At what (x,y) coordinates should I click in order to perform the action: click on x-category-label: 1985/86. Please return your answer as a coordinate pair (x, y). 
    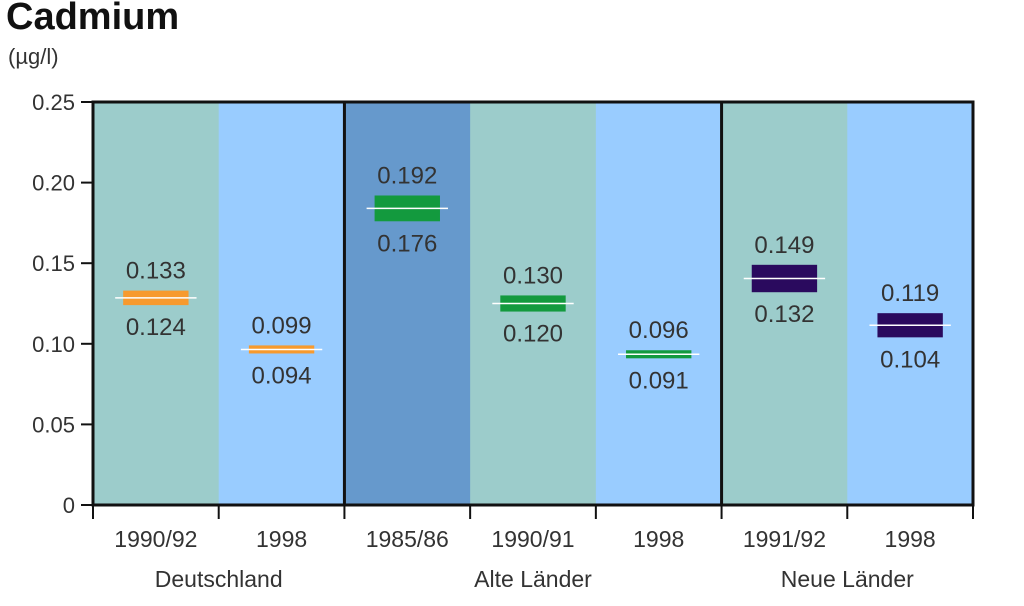
    Looking at the image, I should click on (407, 539).